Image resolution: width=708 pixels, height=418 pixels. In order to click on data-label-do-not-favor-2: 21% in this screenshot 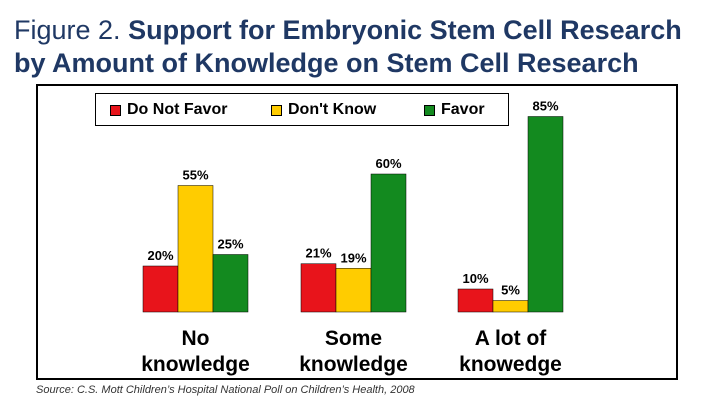, I will do `click(318, 253)`.